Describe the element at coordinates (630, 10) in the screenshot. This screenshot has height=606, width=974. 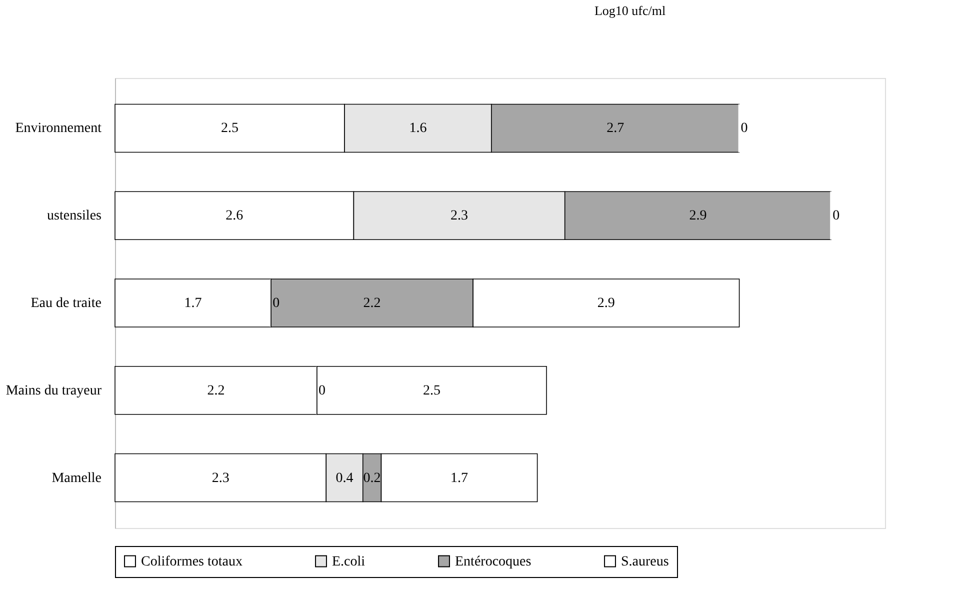
I see `chart-title: Log10 ufc/ml` at that location.